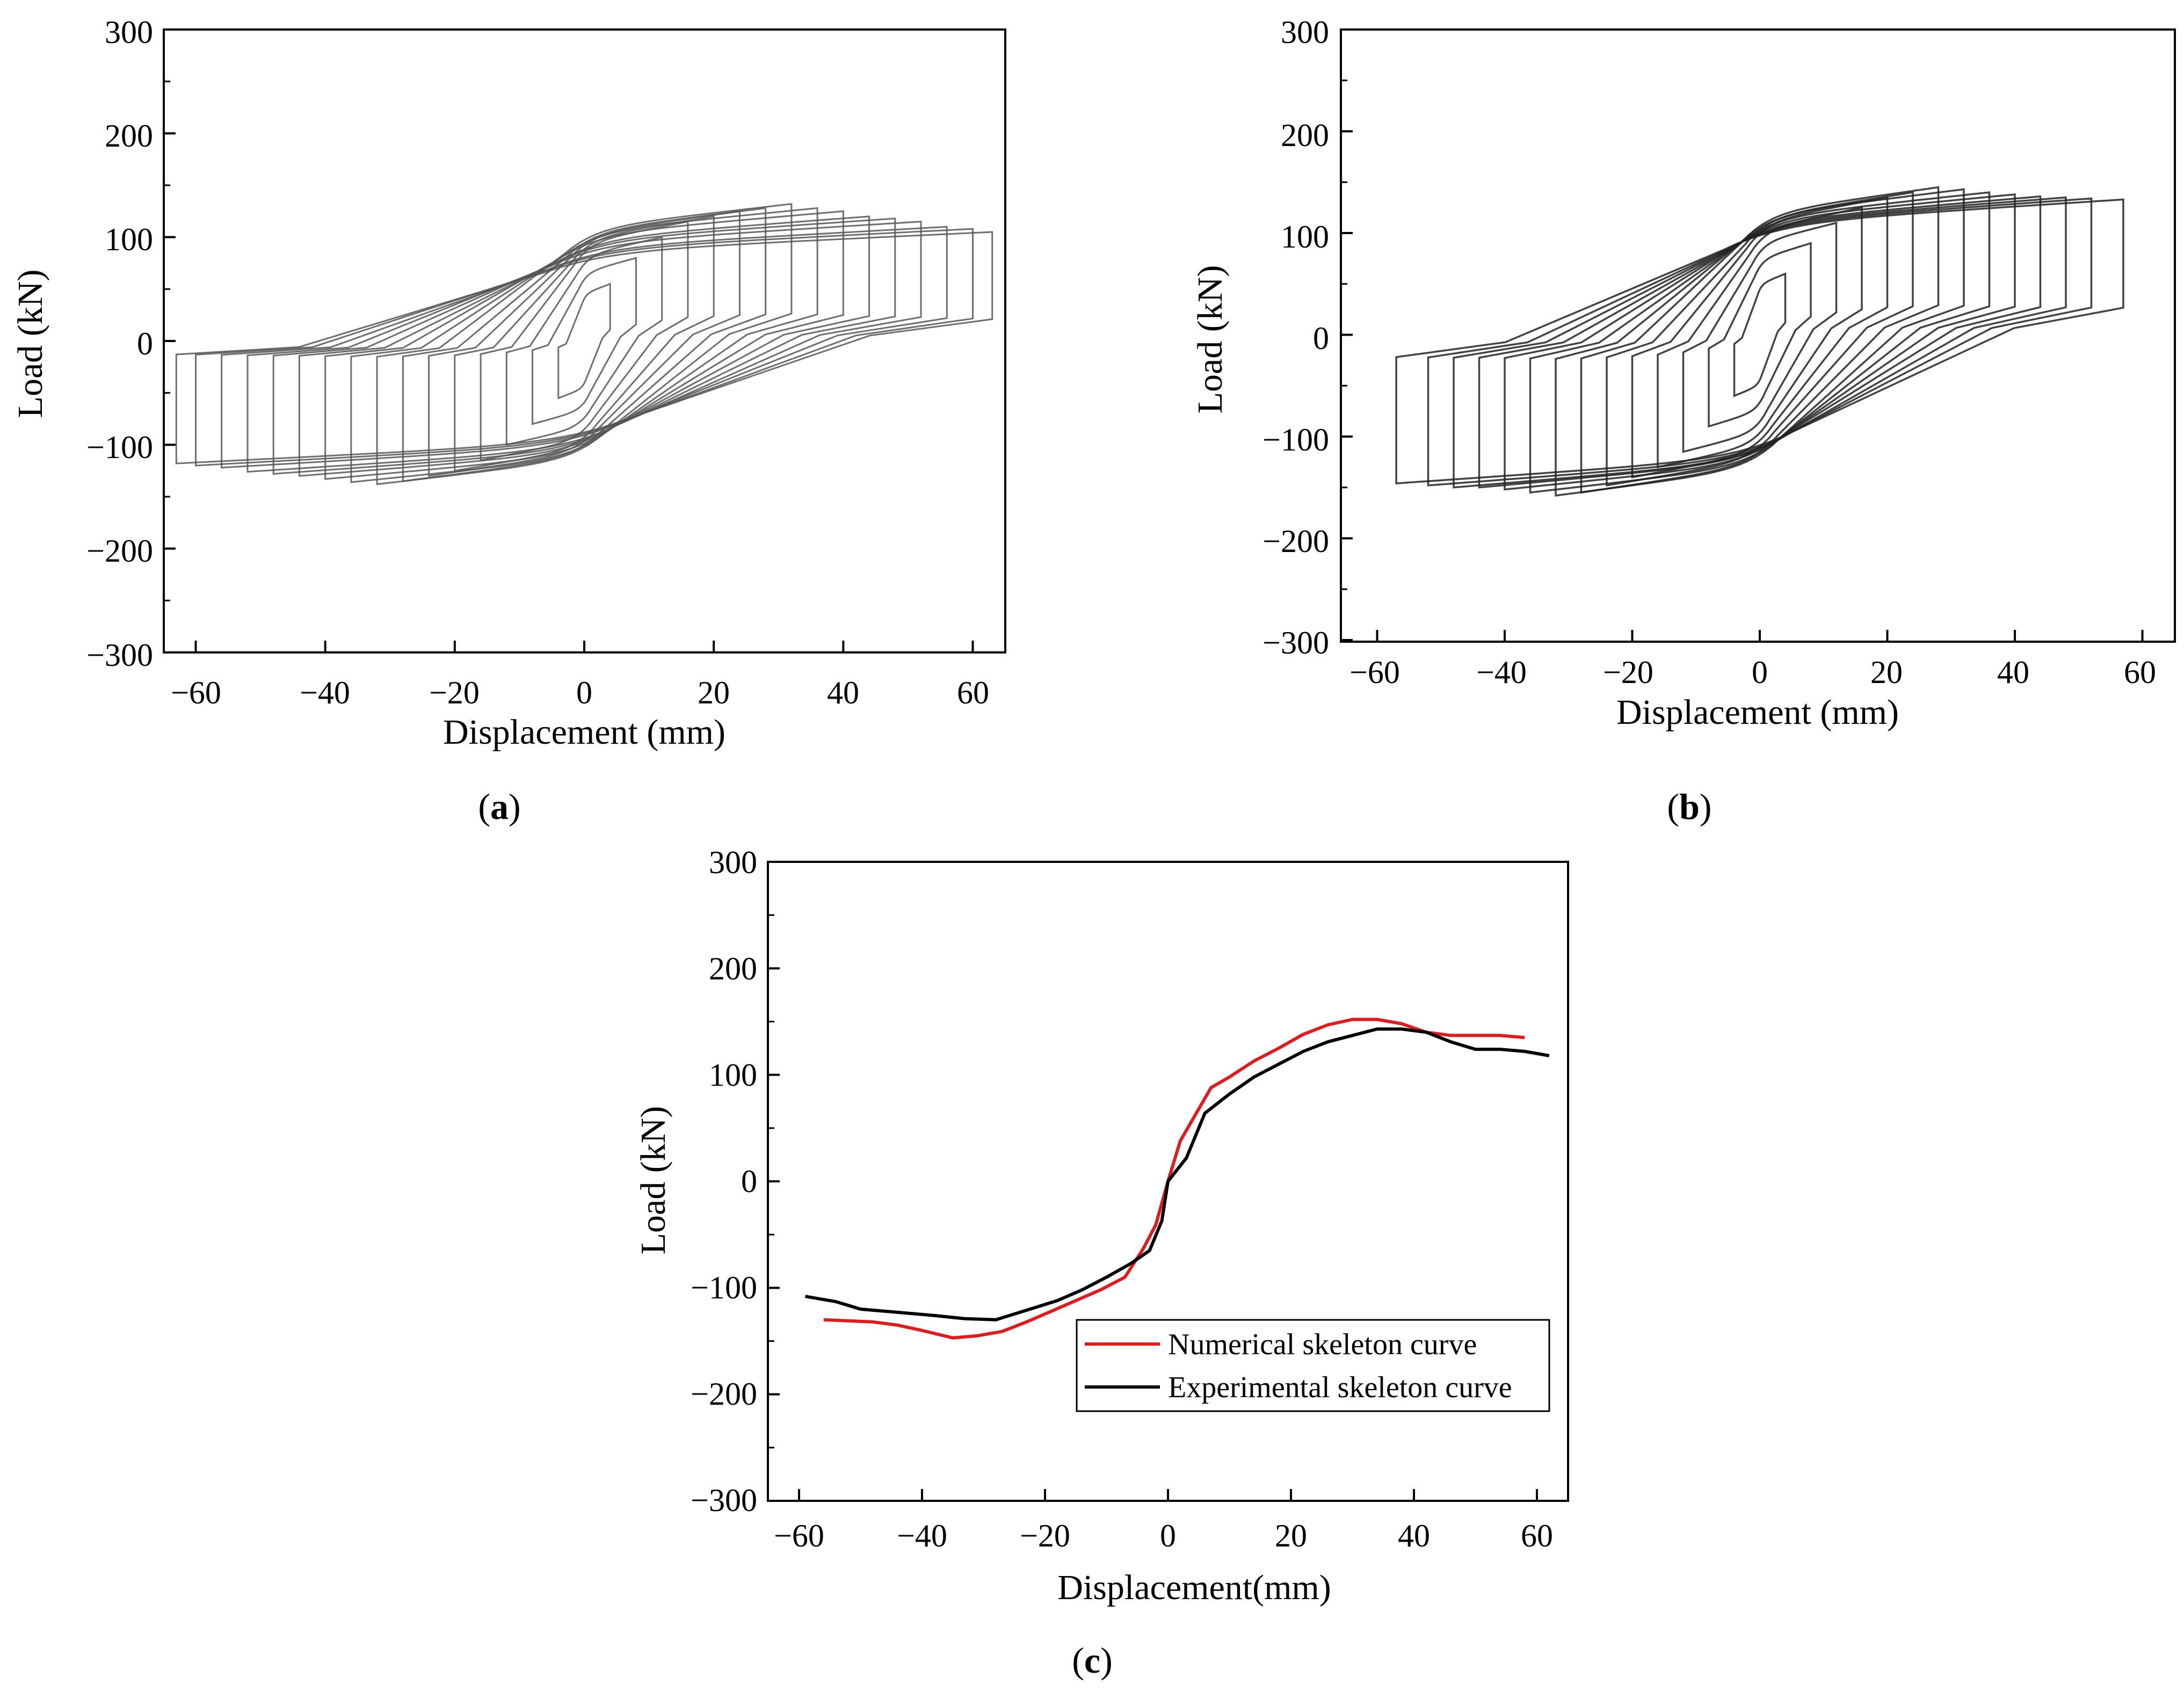  I want to click on panel-caption: (b), so click(1689, 807).